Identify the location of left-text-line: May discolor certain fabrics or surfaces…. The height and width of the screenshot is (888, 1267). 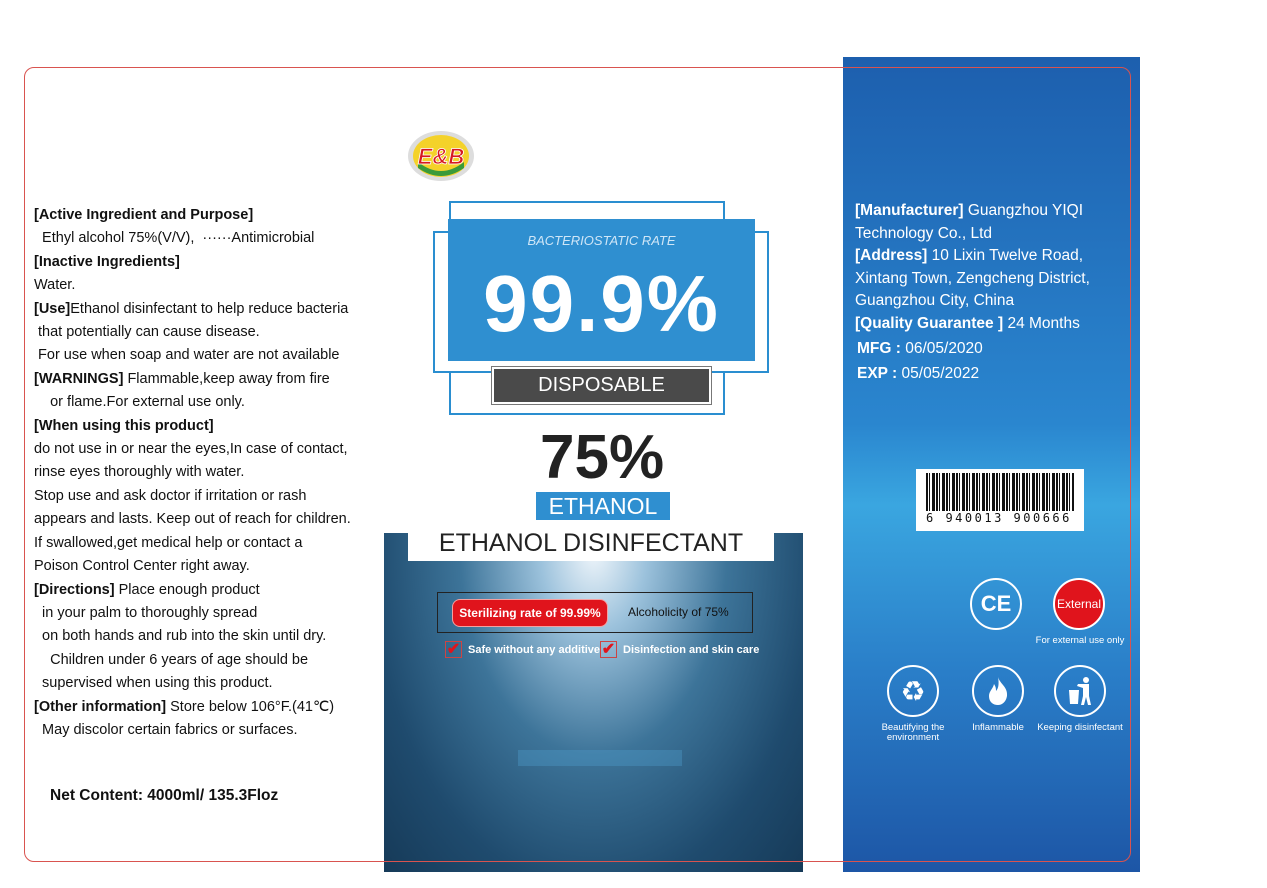
(214, 730).